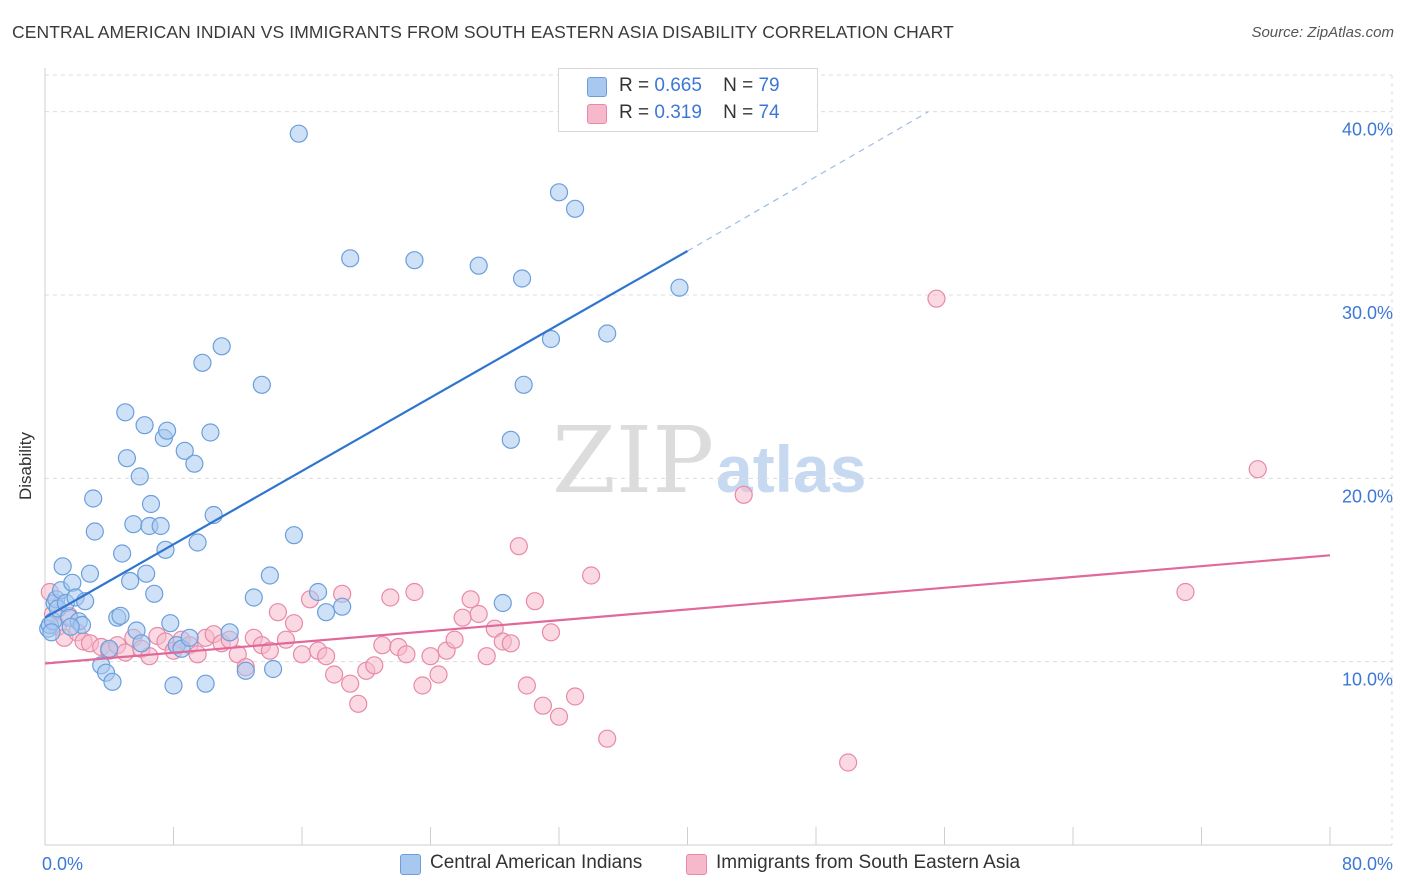 The width and height of the screenshot is (1406, 892). What do you see at coordinates (25, 465) in the screenshot?
I see `y-axis-label: Disability` at bounding box center [25, 465].